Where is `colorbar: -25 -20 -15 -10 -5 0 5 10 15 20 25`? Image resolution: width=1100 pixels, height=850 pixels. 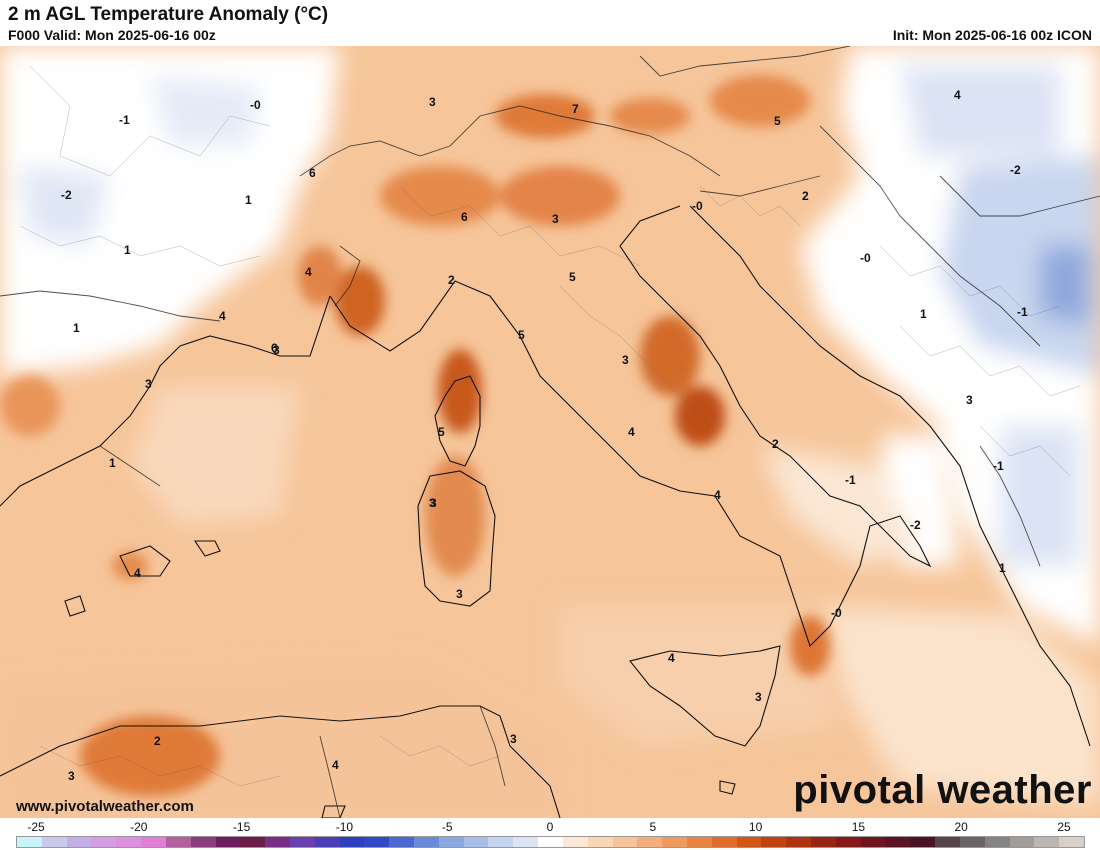
colorbar: -25 -20 -15 -10 -5 0 5 10 15 20 25 is located at coordinates (550, 834).